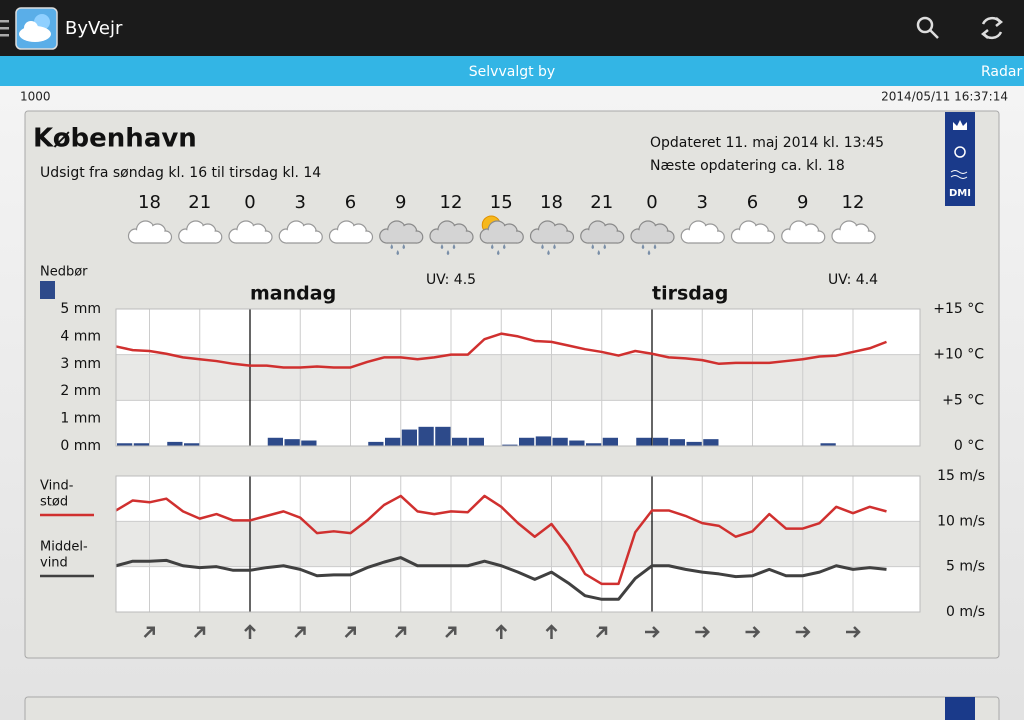 The width and height of the screenshot is (1024, 720). What do you see at coordinates (80, 419) in the screenshot?
I see `y-tick-label: 1 mm` at bounding box center [80, 419].